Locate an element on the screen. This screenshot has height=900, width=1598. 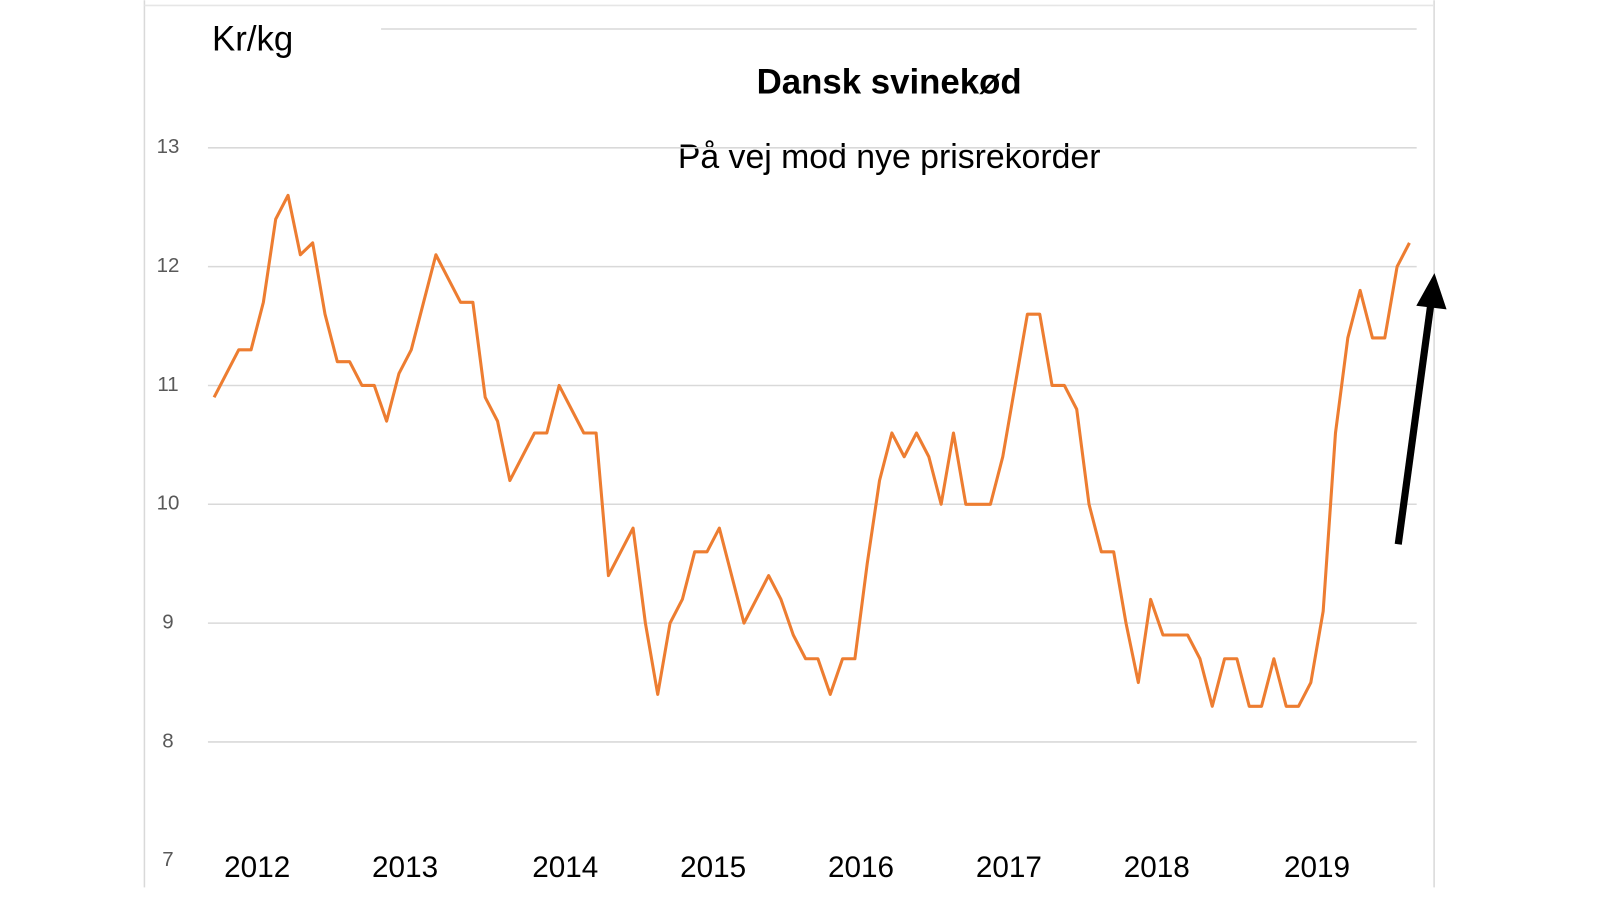
trend-arrow-head is located at coordinates (1431, 291).